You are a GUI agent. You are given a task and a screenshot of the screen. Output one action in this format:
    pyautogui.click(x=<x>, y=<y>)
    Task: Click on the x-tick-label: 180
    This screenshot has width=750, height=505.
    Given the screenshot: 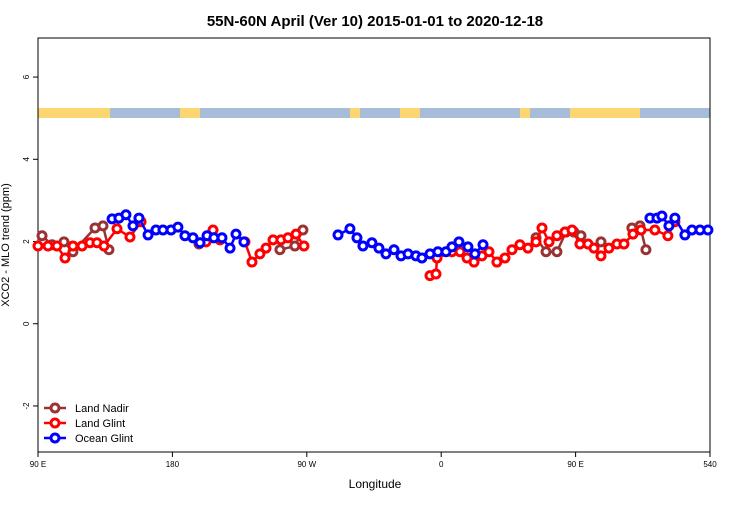 What is the action you would take?
    pyautogui.click(x=173, y=464)
    